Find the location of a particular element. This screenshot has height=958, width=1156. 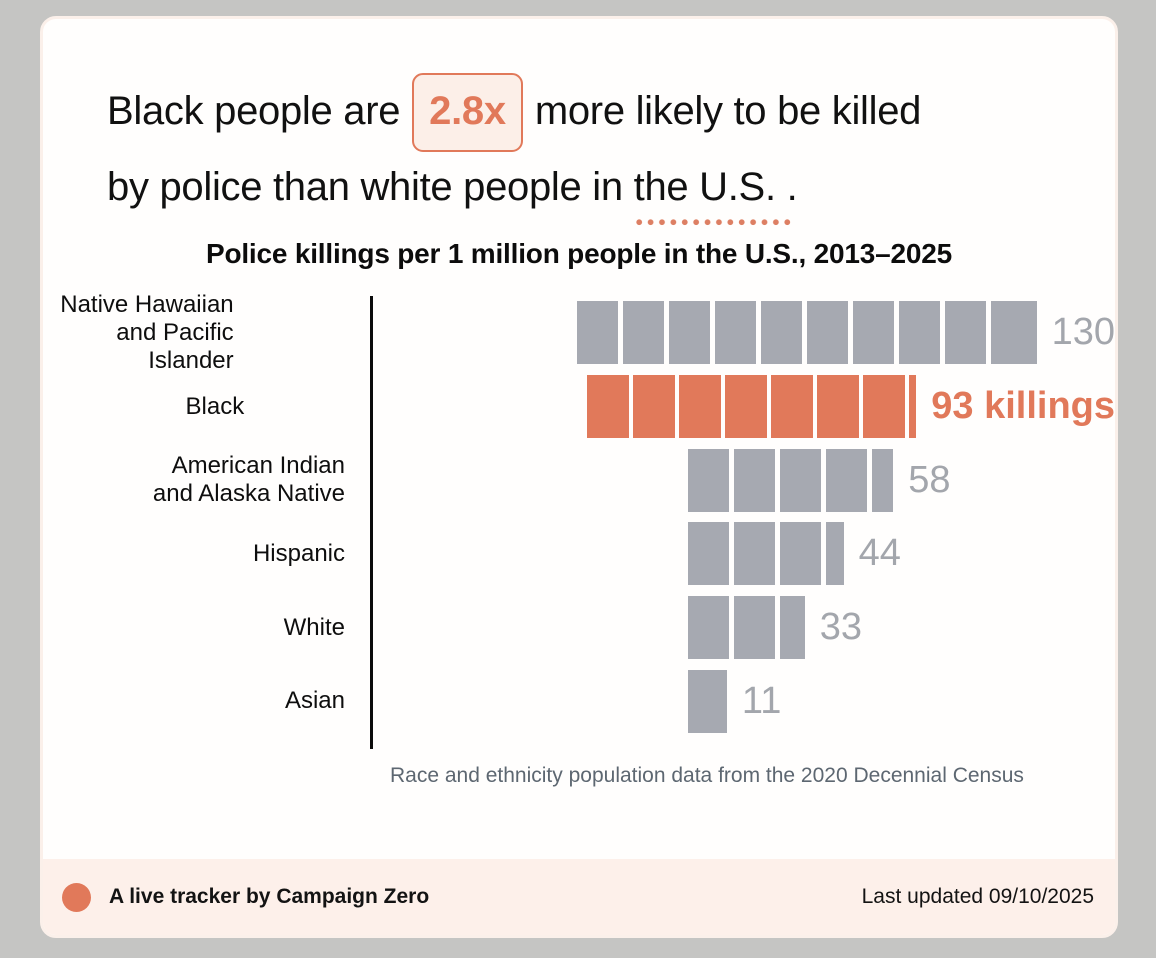

category-label: White is located at coordinates (314, 627).